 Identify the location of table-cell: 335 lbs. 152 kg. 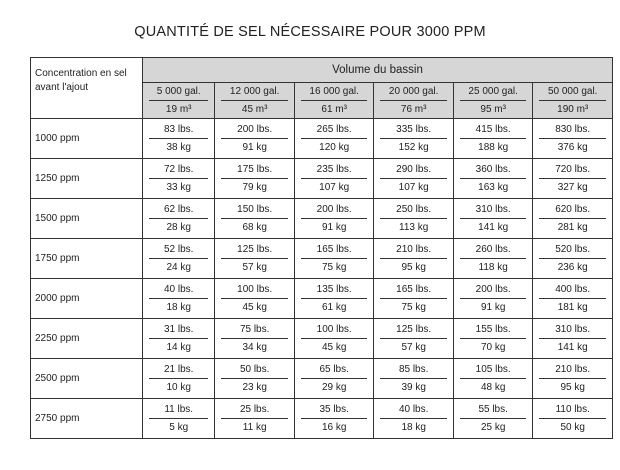
(413, 138).